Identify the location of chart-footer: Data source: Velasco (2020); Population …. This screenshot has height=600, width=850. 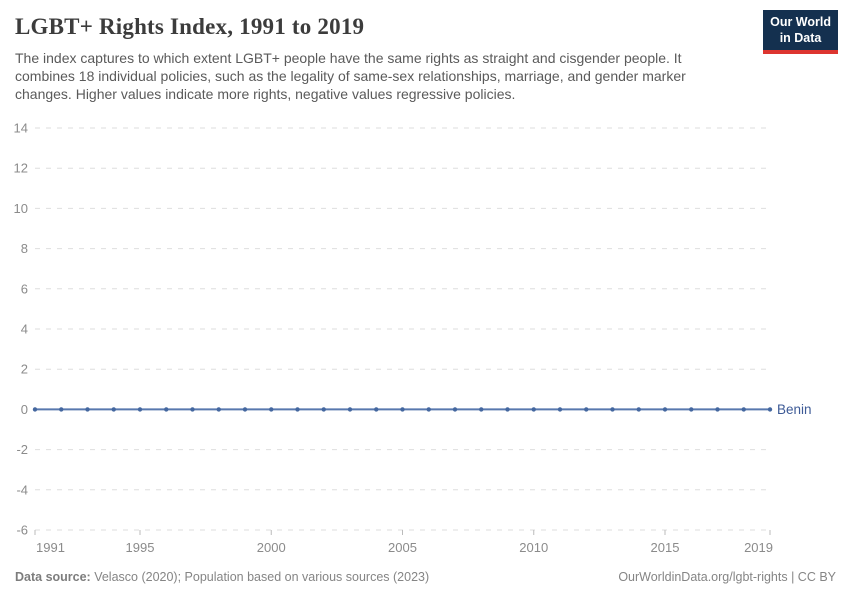
(425, 577).